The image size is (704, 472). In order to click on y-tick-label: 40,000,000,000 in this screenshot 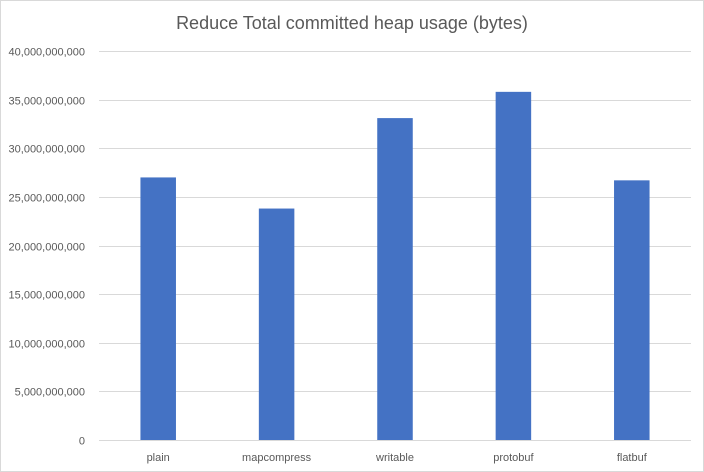, I will do `click(47, 53)`.